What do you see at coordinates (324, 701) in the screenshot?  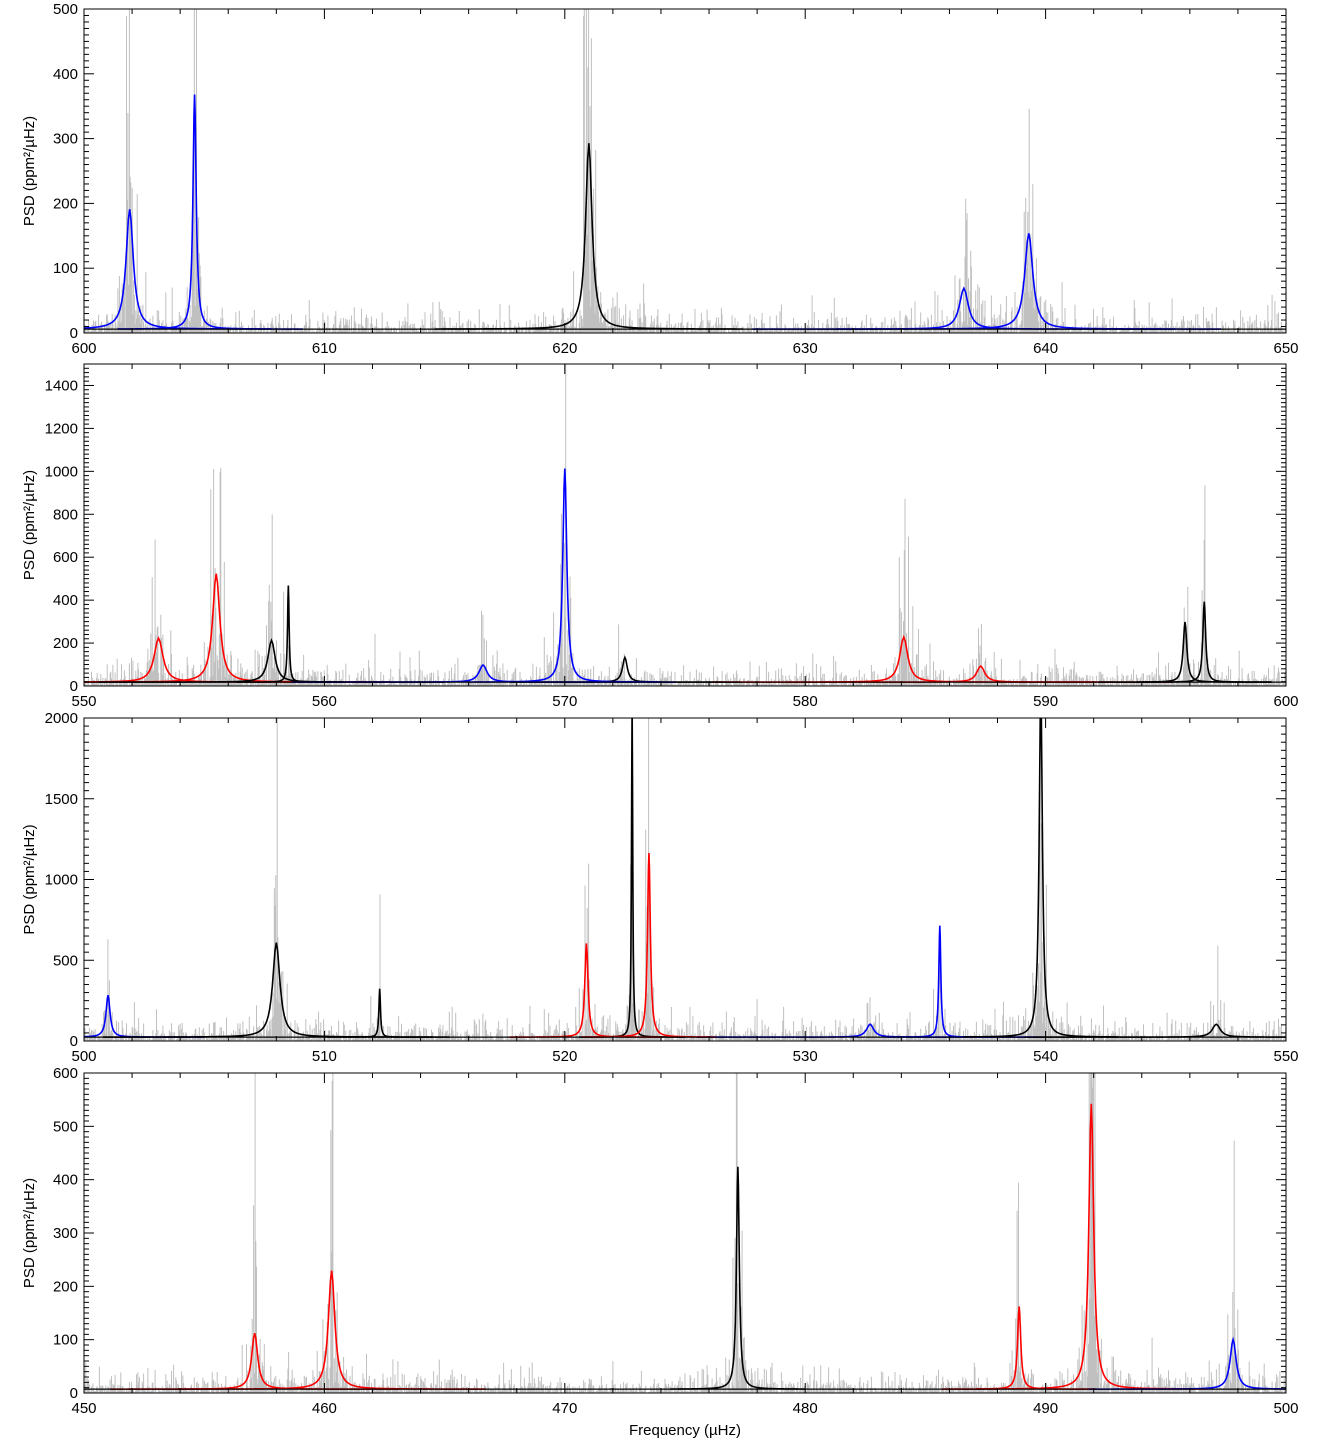 I see `x-tick-label: 560` at bounding box center [324, 701].